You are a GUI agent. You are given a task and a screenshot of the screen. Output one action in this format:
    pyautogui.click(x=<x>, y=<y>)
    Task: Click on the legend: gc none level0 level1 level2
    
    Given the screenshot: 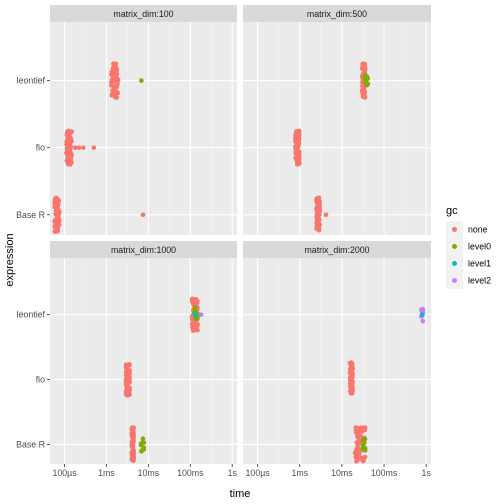 What is the action you would take?
    pyautogui.click(x=468, y=247)
    